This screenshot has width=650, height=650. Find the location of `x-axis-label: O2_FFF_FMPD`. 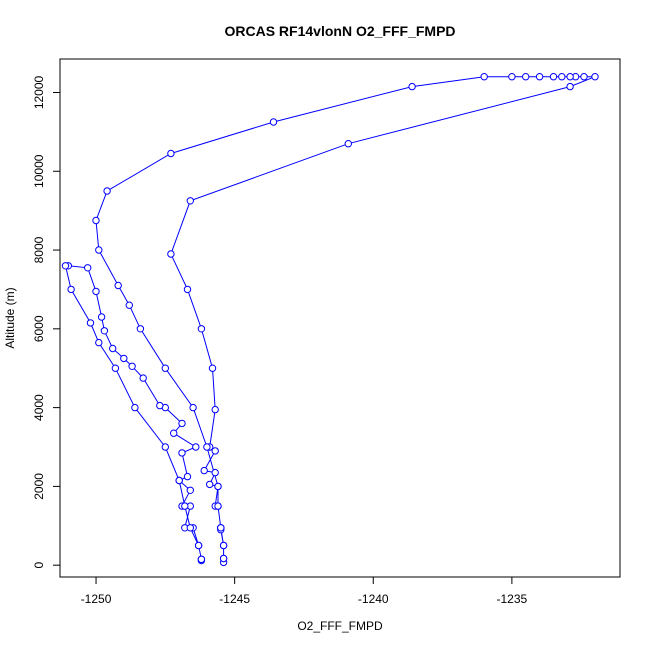

x-axis-label: O2_FFF_FMPD is located at coordinates (340, 626).